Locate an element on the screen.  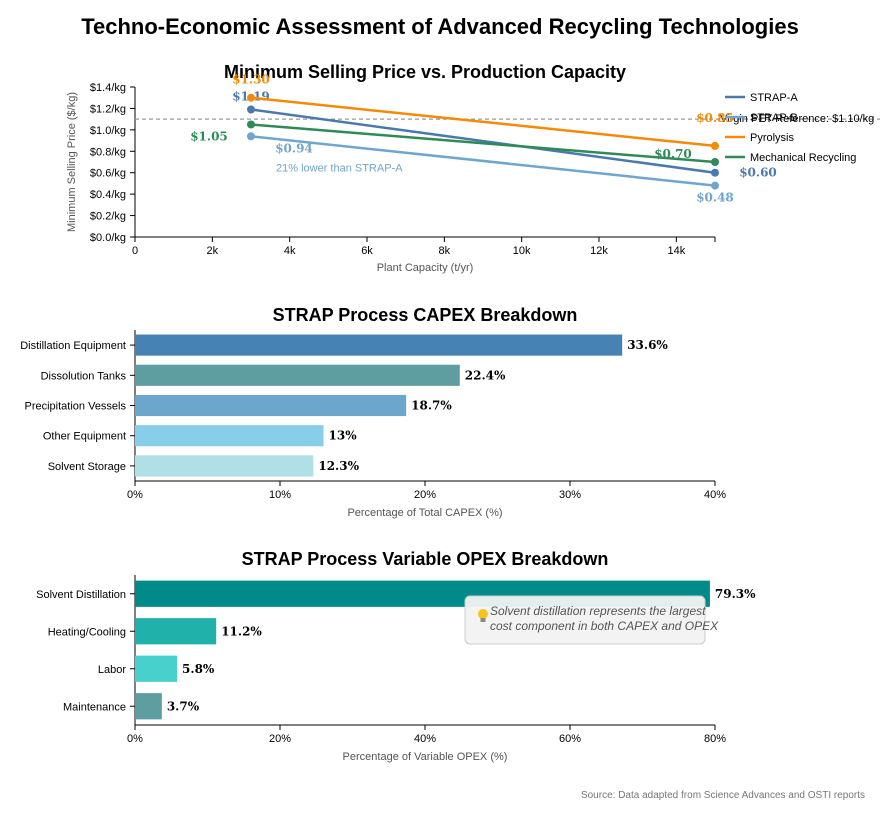
callout-background is located at coordinates (585, 620).